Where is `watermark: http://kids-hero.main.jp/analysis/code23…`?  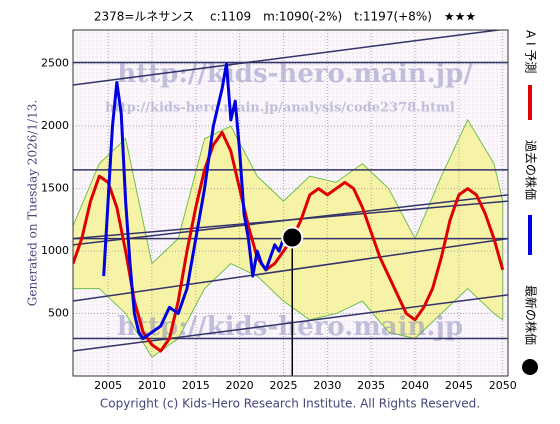 watermark: http://kids-hero.main.jp/analysis/code23… is located at coordinates (280, 108).